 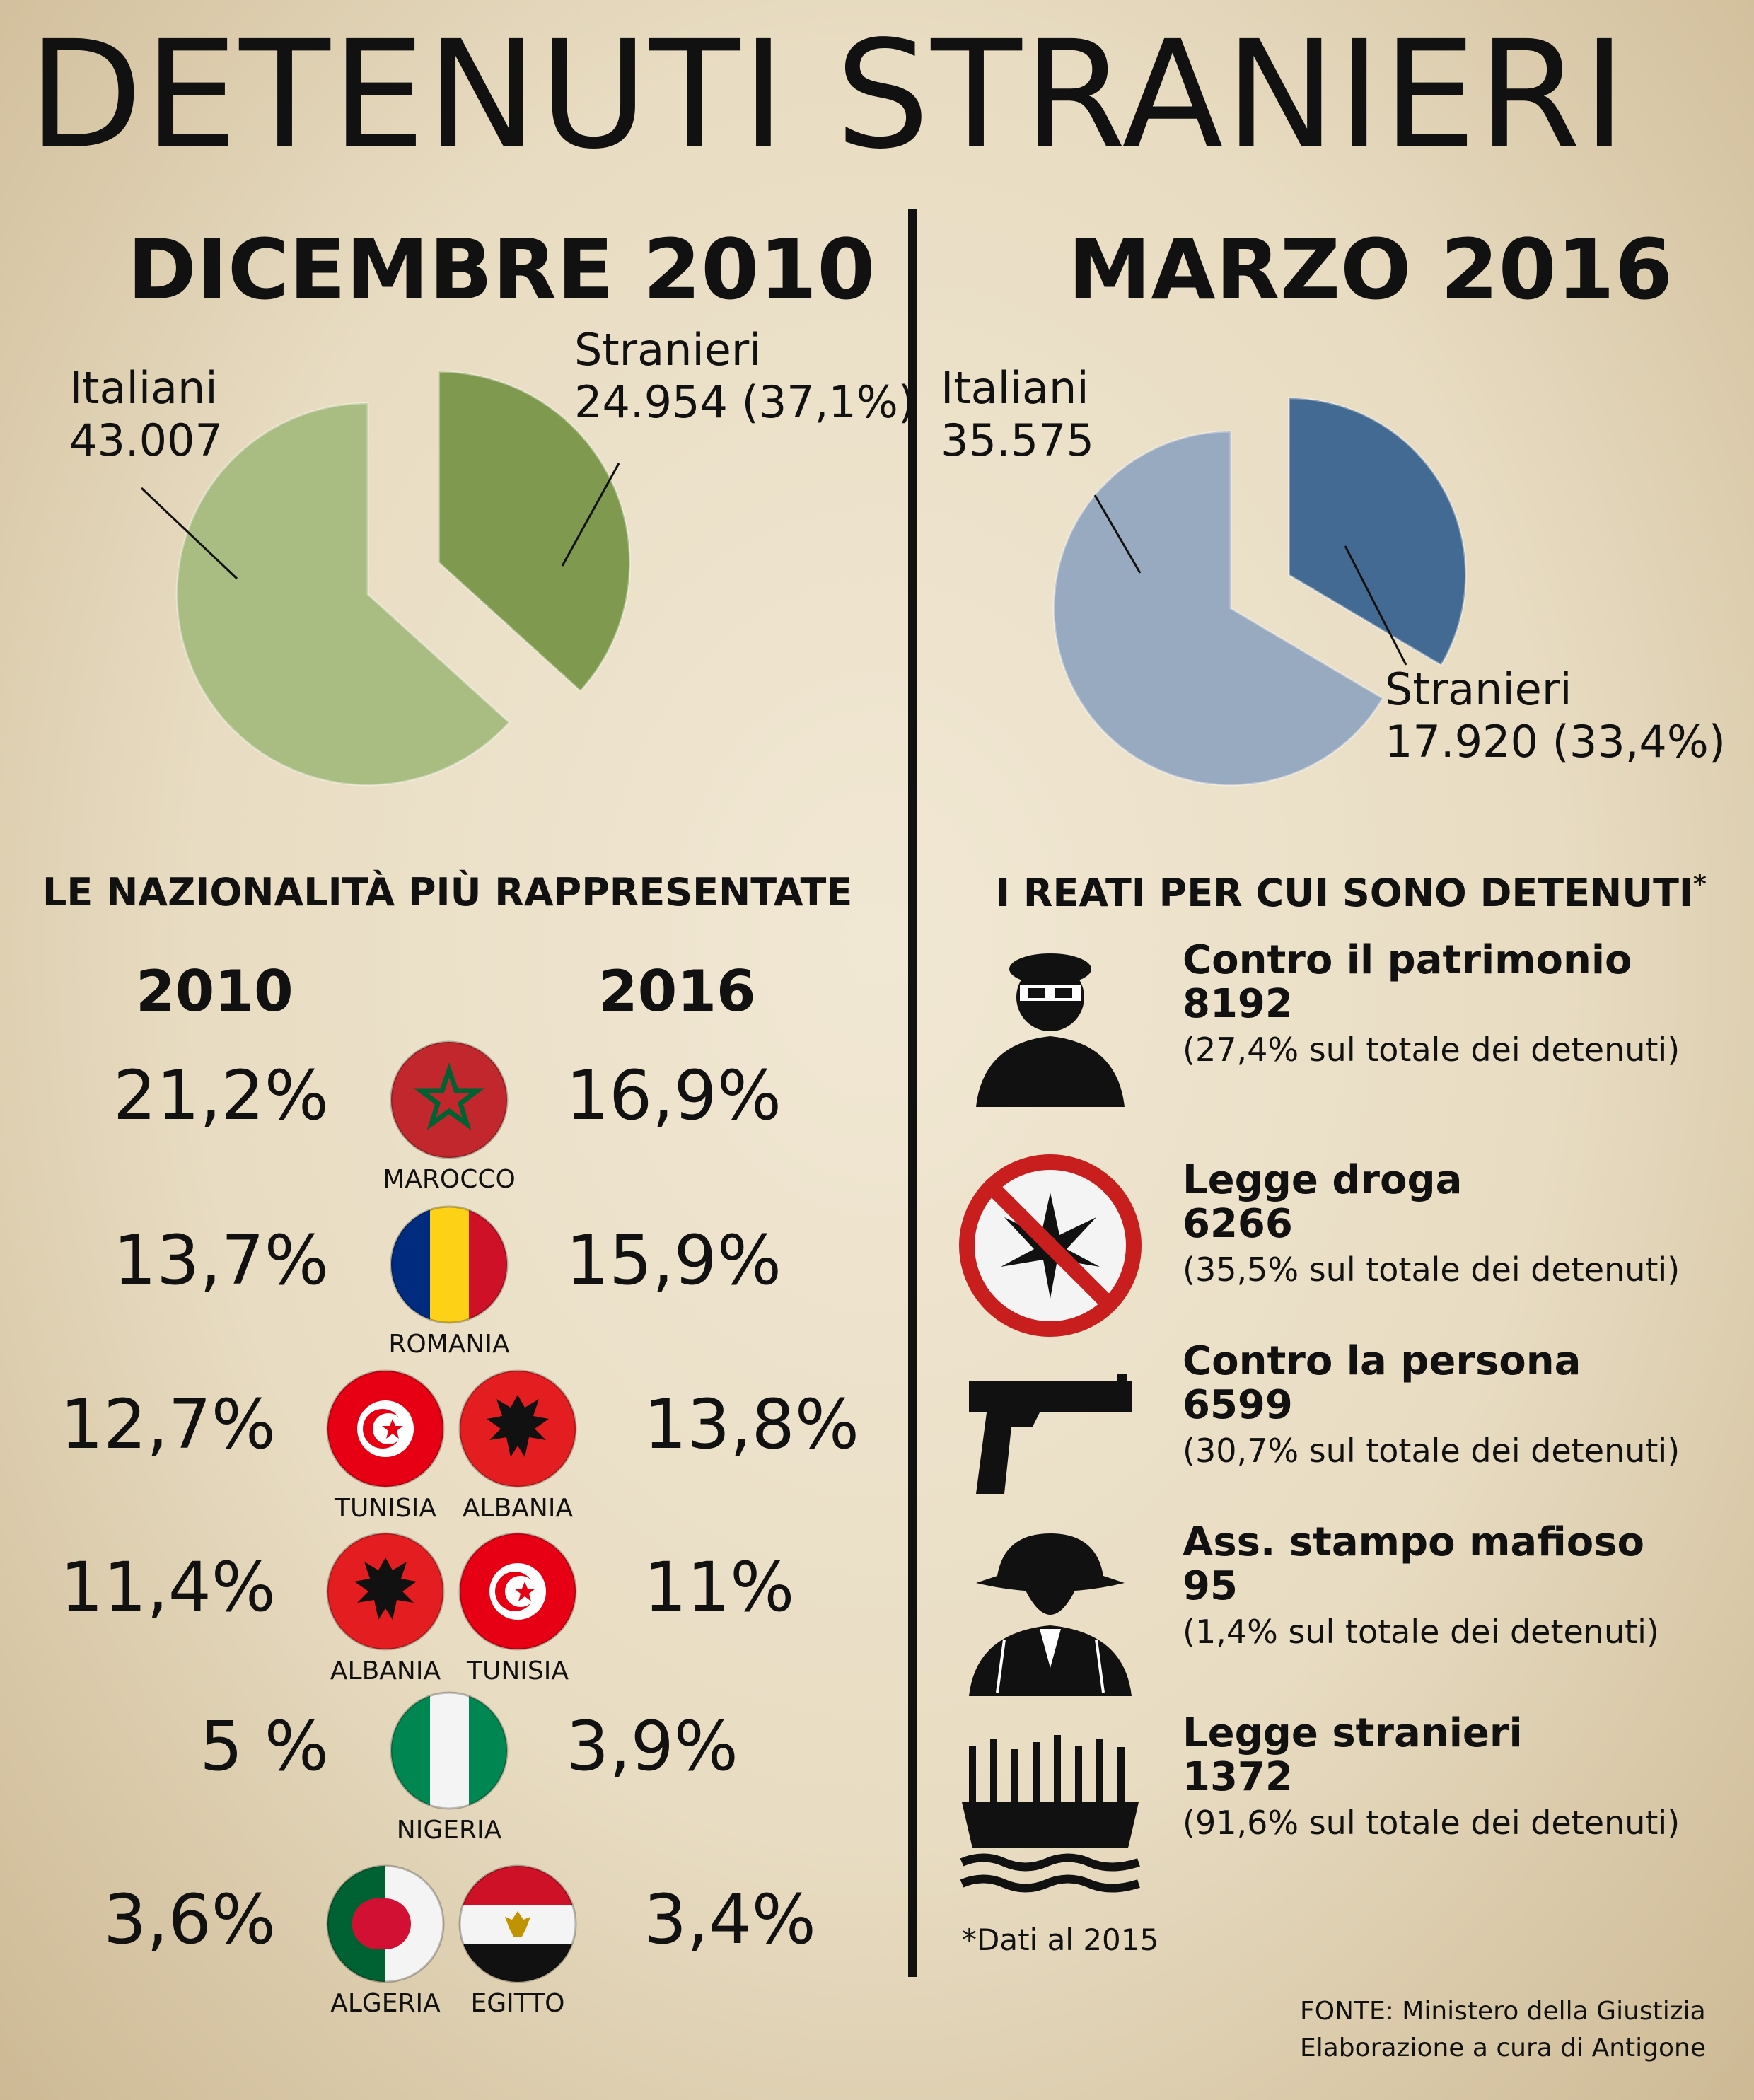 What do you see at coordinates (1375, 606) in the screenshot?
I see `pie-2016-leader-stranieri` at bounding box center [1375, 606].